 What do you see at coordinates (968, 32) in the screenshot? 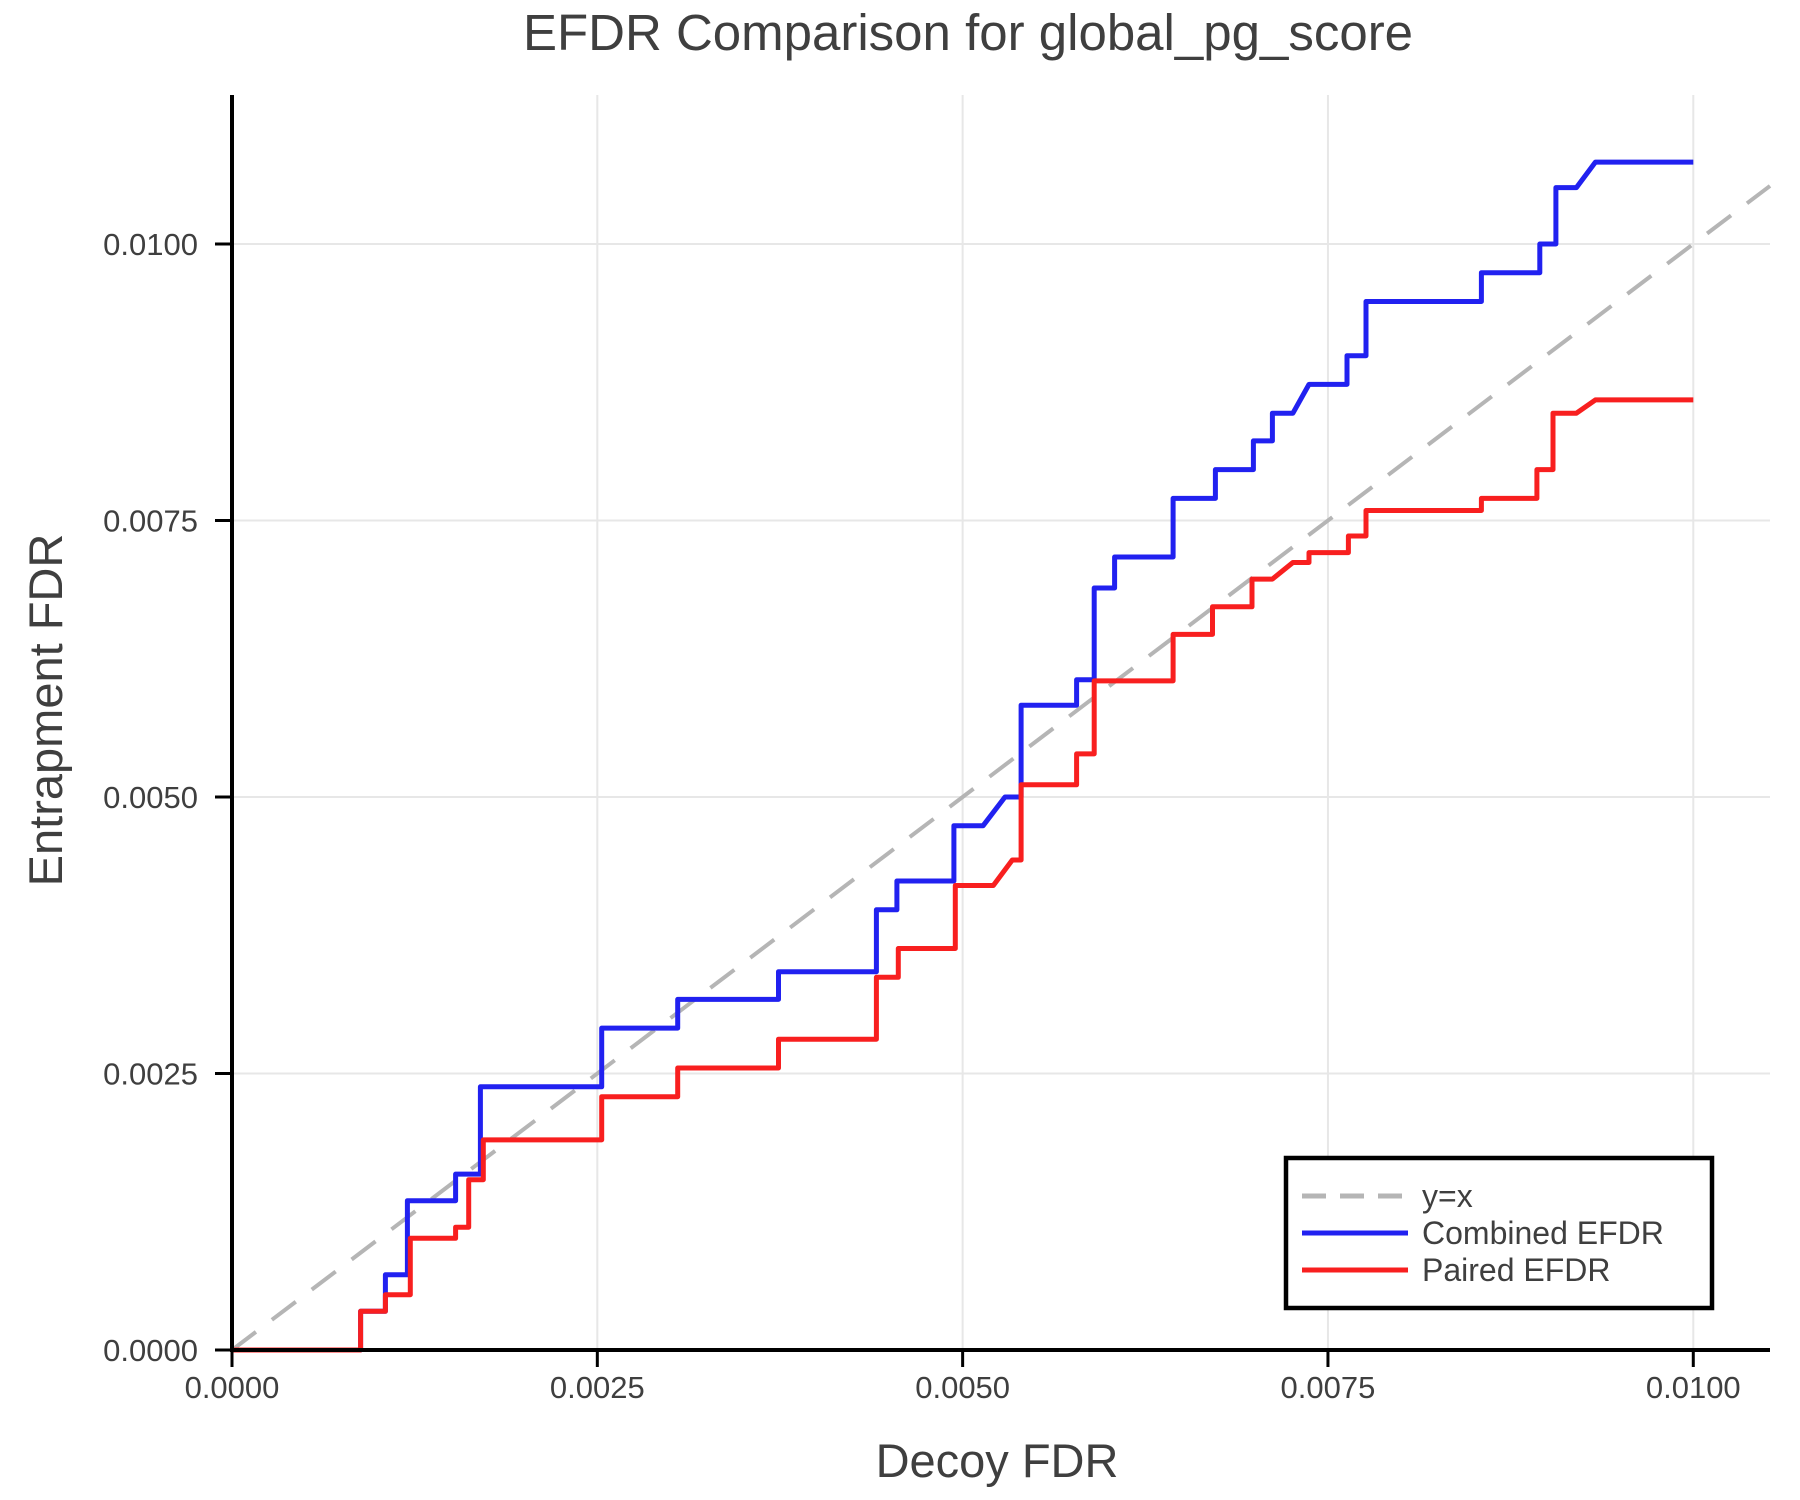
I see `chart-title: EFDR Comparison for global_pg_score` at bounding box center [968, 32].